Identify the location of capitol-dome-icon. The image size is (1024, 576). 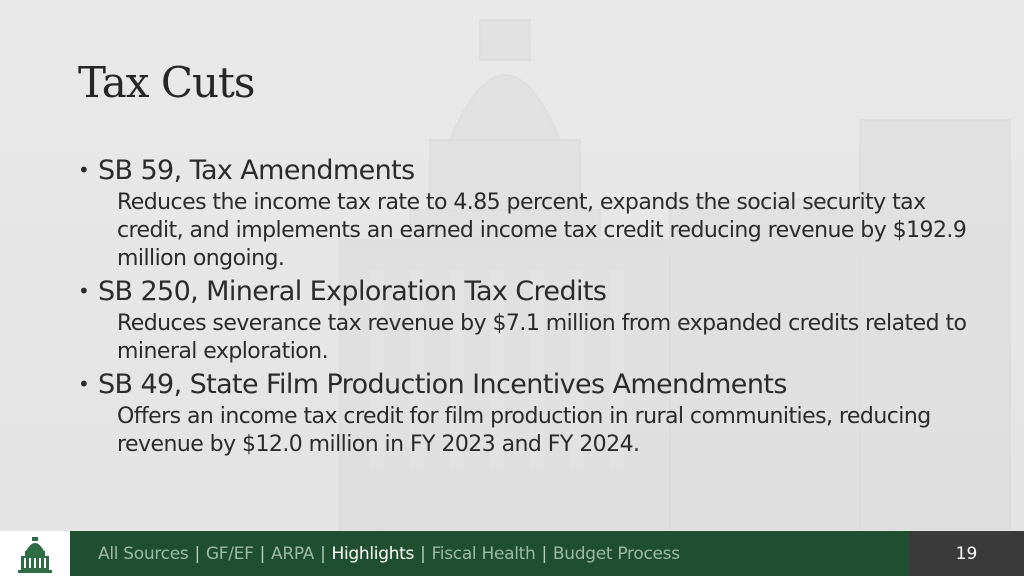
(35, 555).